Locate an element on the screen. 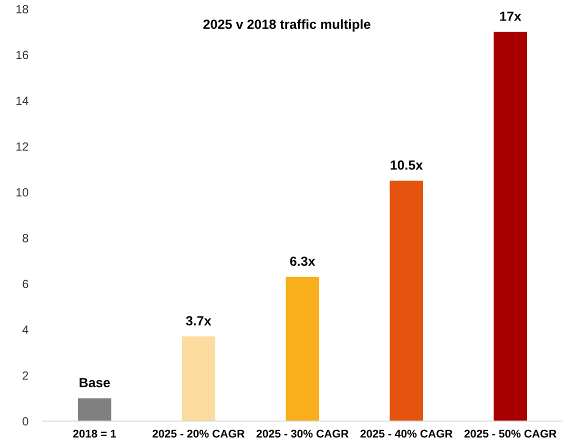  x-tick-label: 2025 - 20% CAGR is located at coordinates (198, 434).